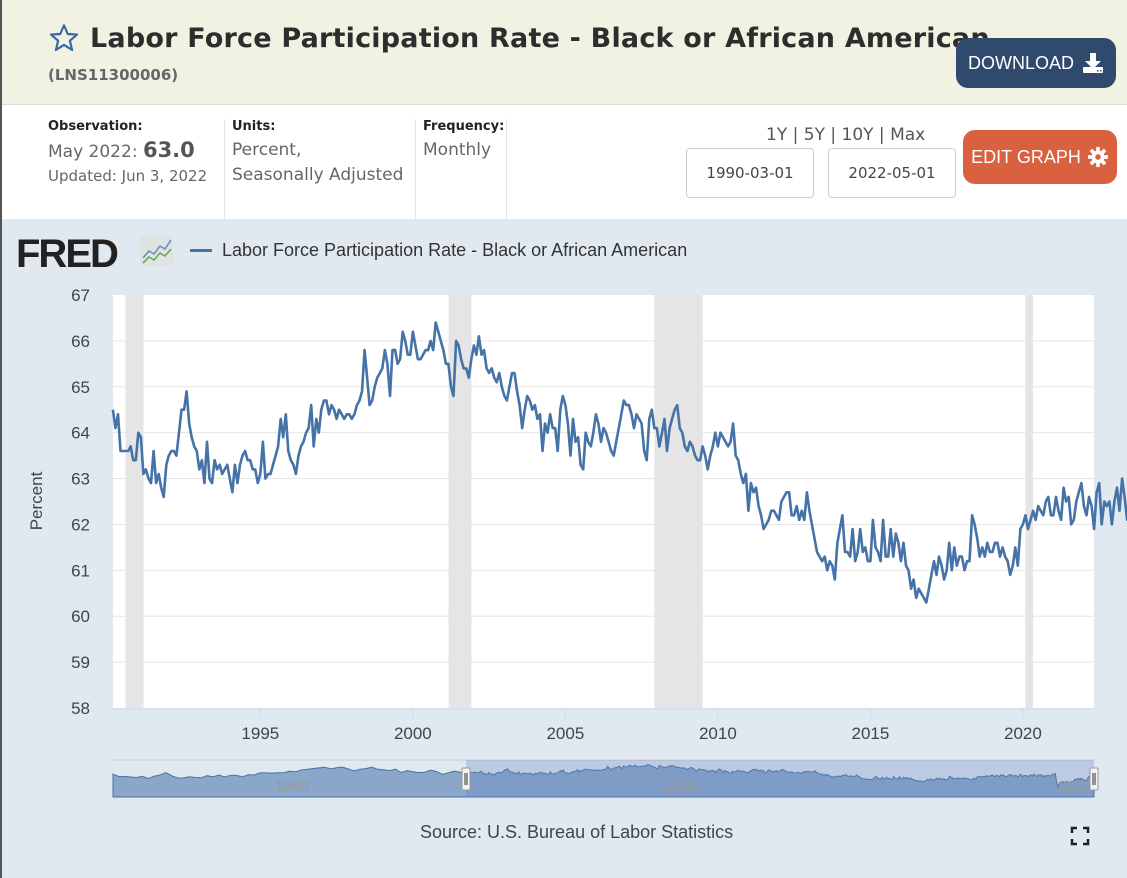  What do you see at coordinates (565, 733) in the screenshot?
I see `x-tick-label: 2005` at bounding box center [565, 733].